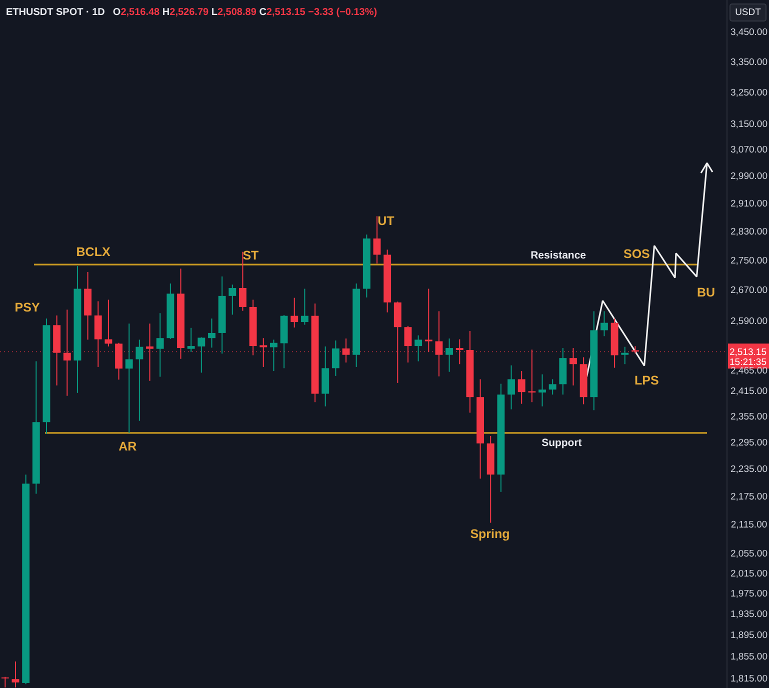 This screenshot has width=769, height=688. Describe the element at coordinates (749, 657) in the screenshot. I see `y-tick-label: 1,855.00` at that location.